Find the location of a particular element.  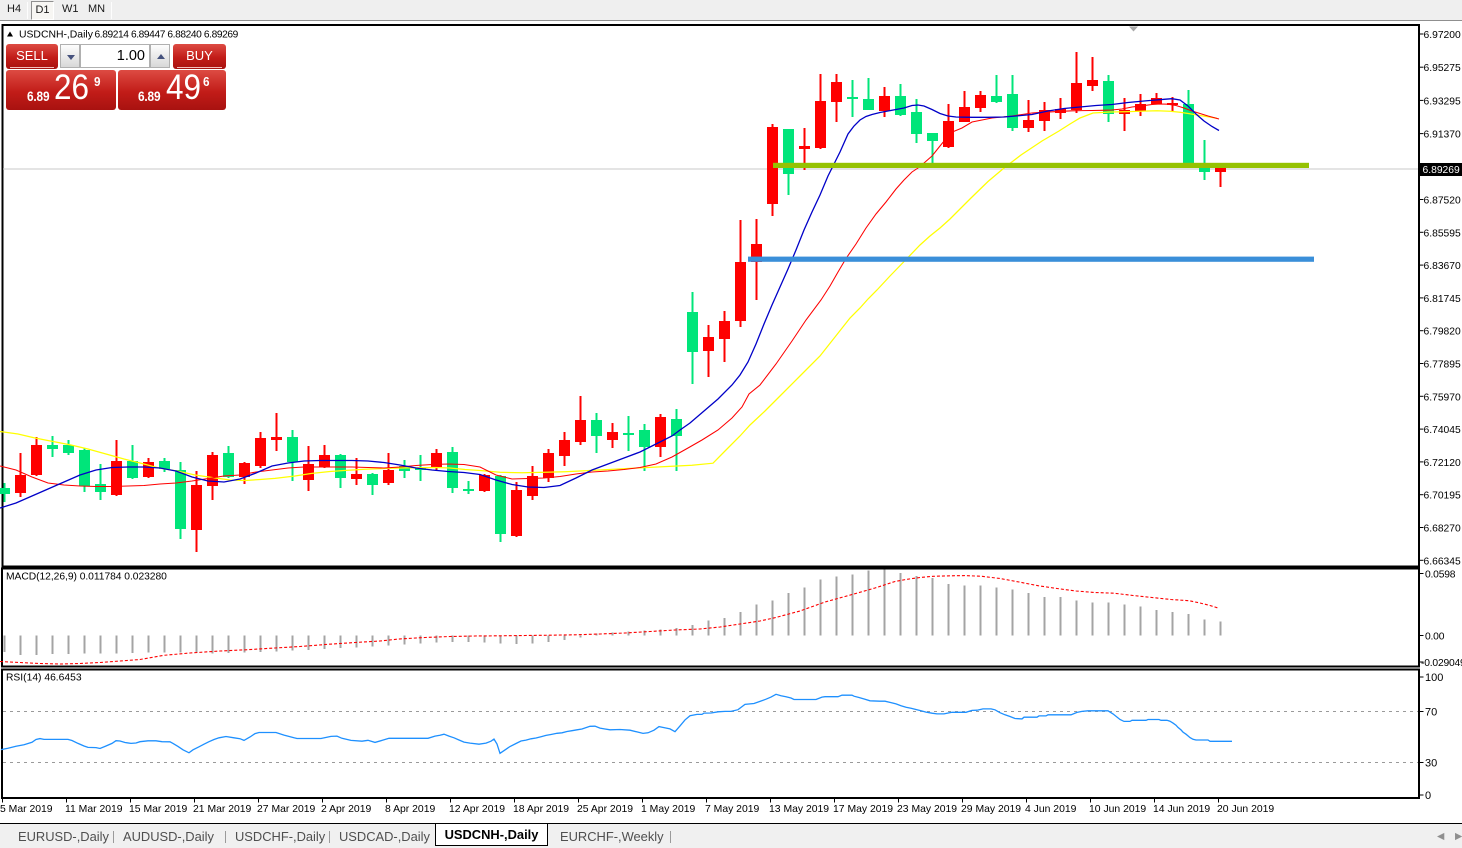

svg-text: 27 Mar 2019 is located at coordinates (286, 809).